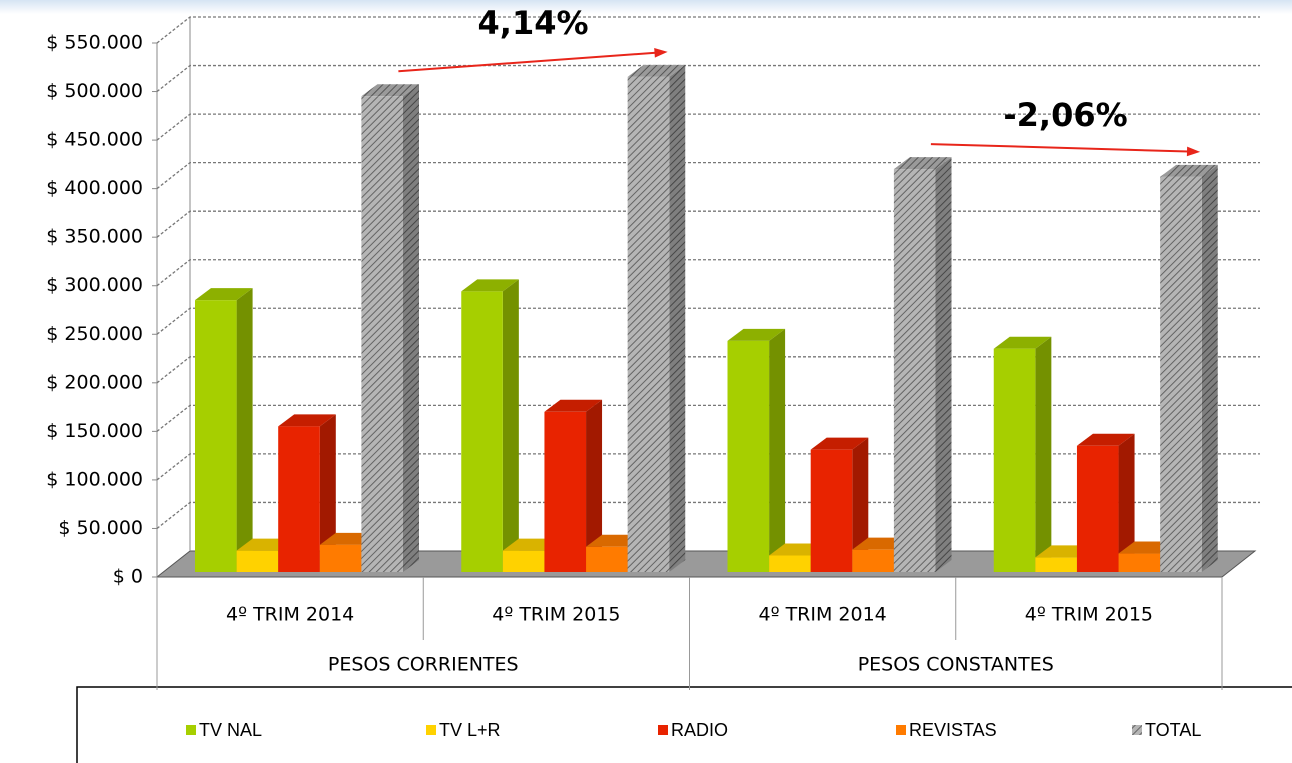 Image resolution: width=1292 pixels, height=763 pixels. I want to click on y-tick-label: $ 50.000, so click(100, 528).